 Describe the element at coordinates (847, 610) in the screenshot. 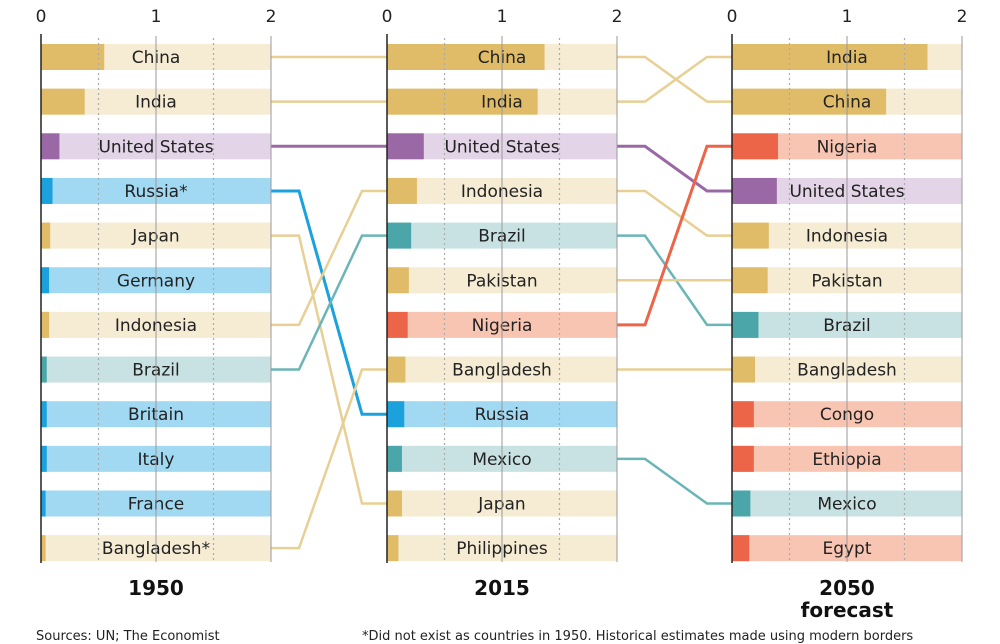

I see `panel-subtitle: forecast` at that location.